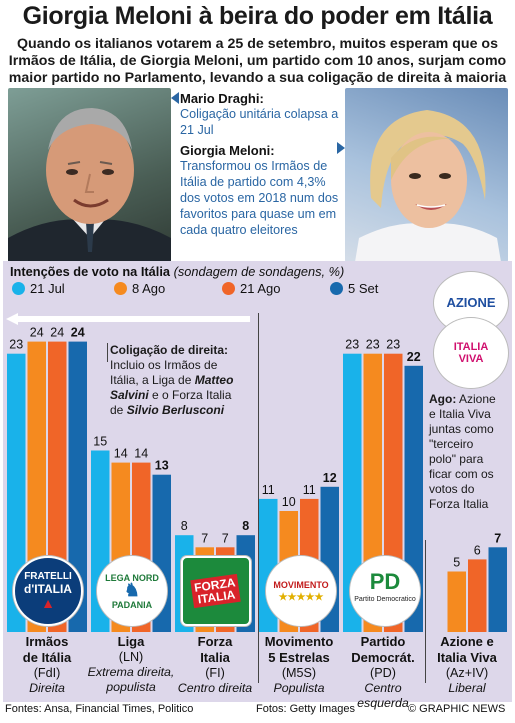 This screenshot has width=515, height=723. Describe the element at coordinates (461, 474) in the screenshot. I see `ago-note-line6: ficar com os` at that location.